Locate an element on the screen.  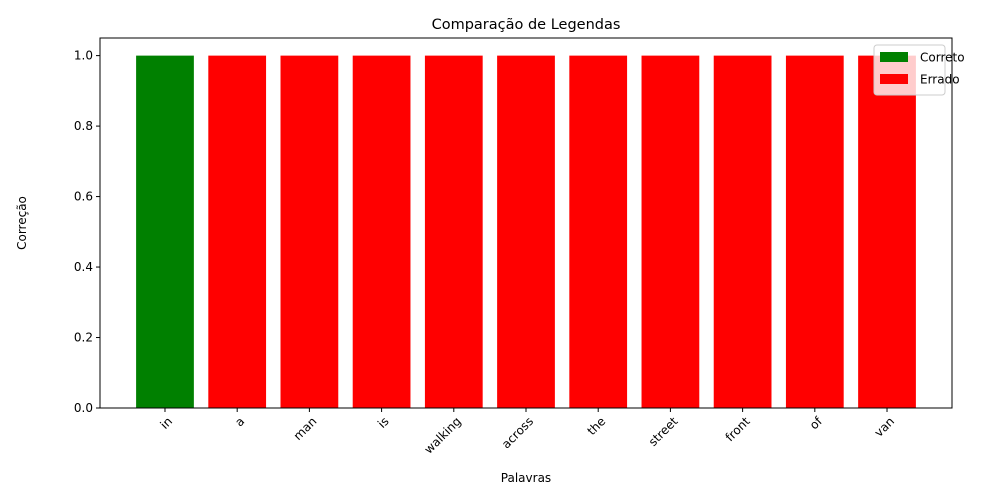
y-axis: 0.0 0.2 0.4 0.6 0.8 1.0 is located at coordinates (87, 232).